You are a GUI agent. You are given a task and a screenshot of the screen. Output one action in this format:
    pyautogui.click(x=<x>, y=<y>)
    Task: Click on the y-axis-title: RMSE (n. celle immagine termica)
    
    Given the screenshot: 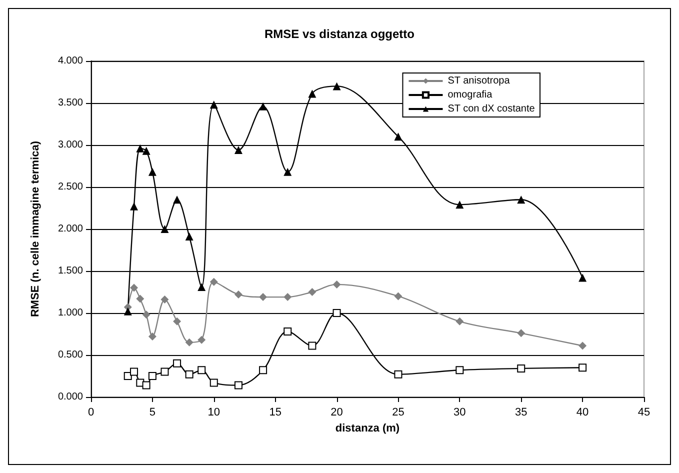 What is the action you would take?
    pyautogui.click(x=36, y=229)
    